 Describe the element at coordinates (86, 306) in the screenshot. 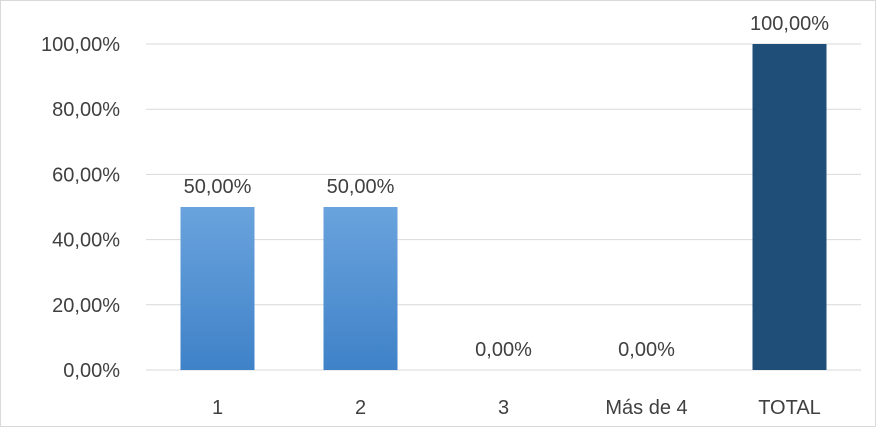

I see `y-tick-label: 20,00%` at that location.